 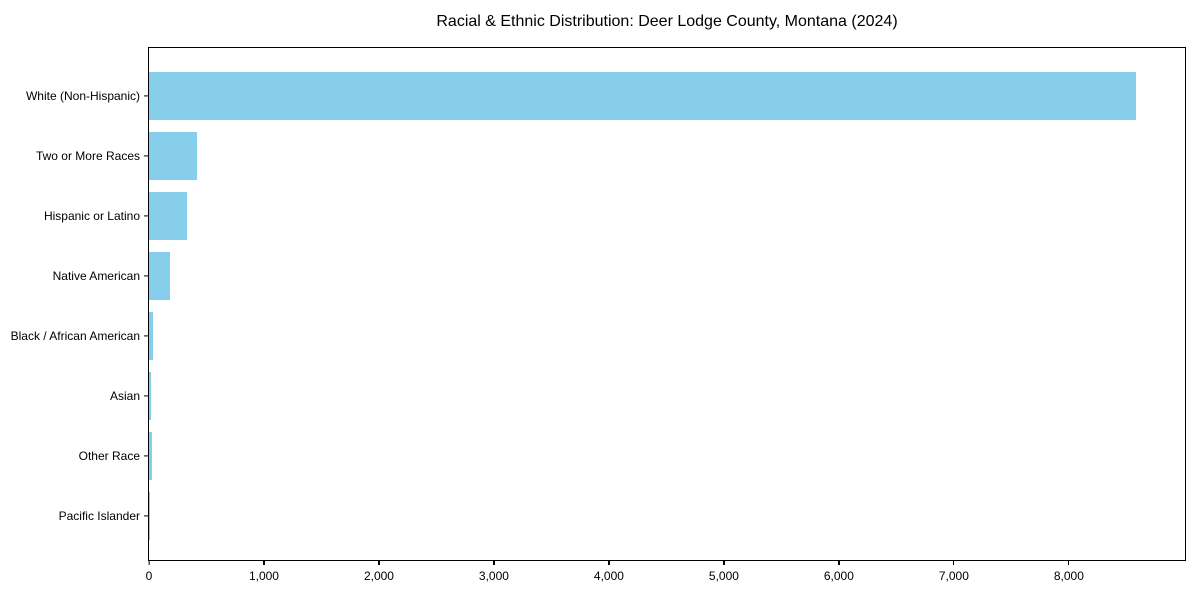 What do you see at coordinates (647, 396) in the screenshot?
I see `bar-row: Asian` at bounding box center [647, 396].